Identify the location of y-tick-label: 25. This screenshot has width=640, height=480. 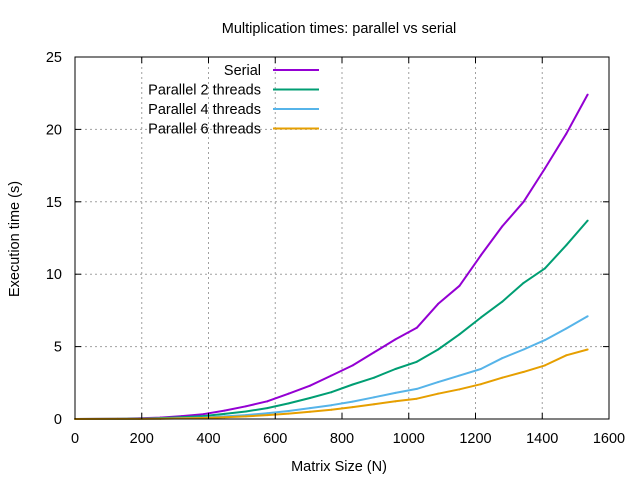
(54, 58).